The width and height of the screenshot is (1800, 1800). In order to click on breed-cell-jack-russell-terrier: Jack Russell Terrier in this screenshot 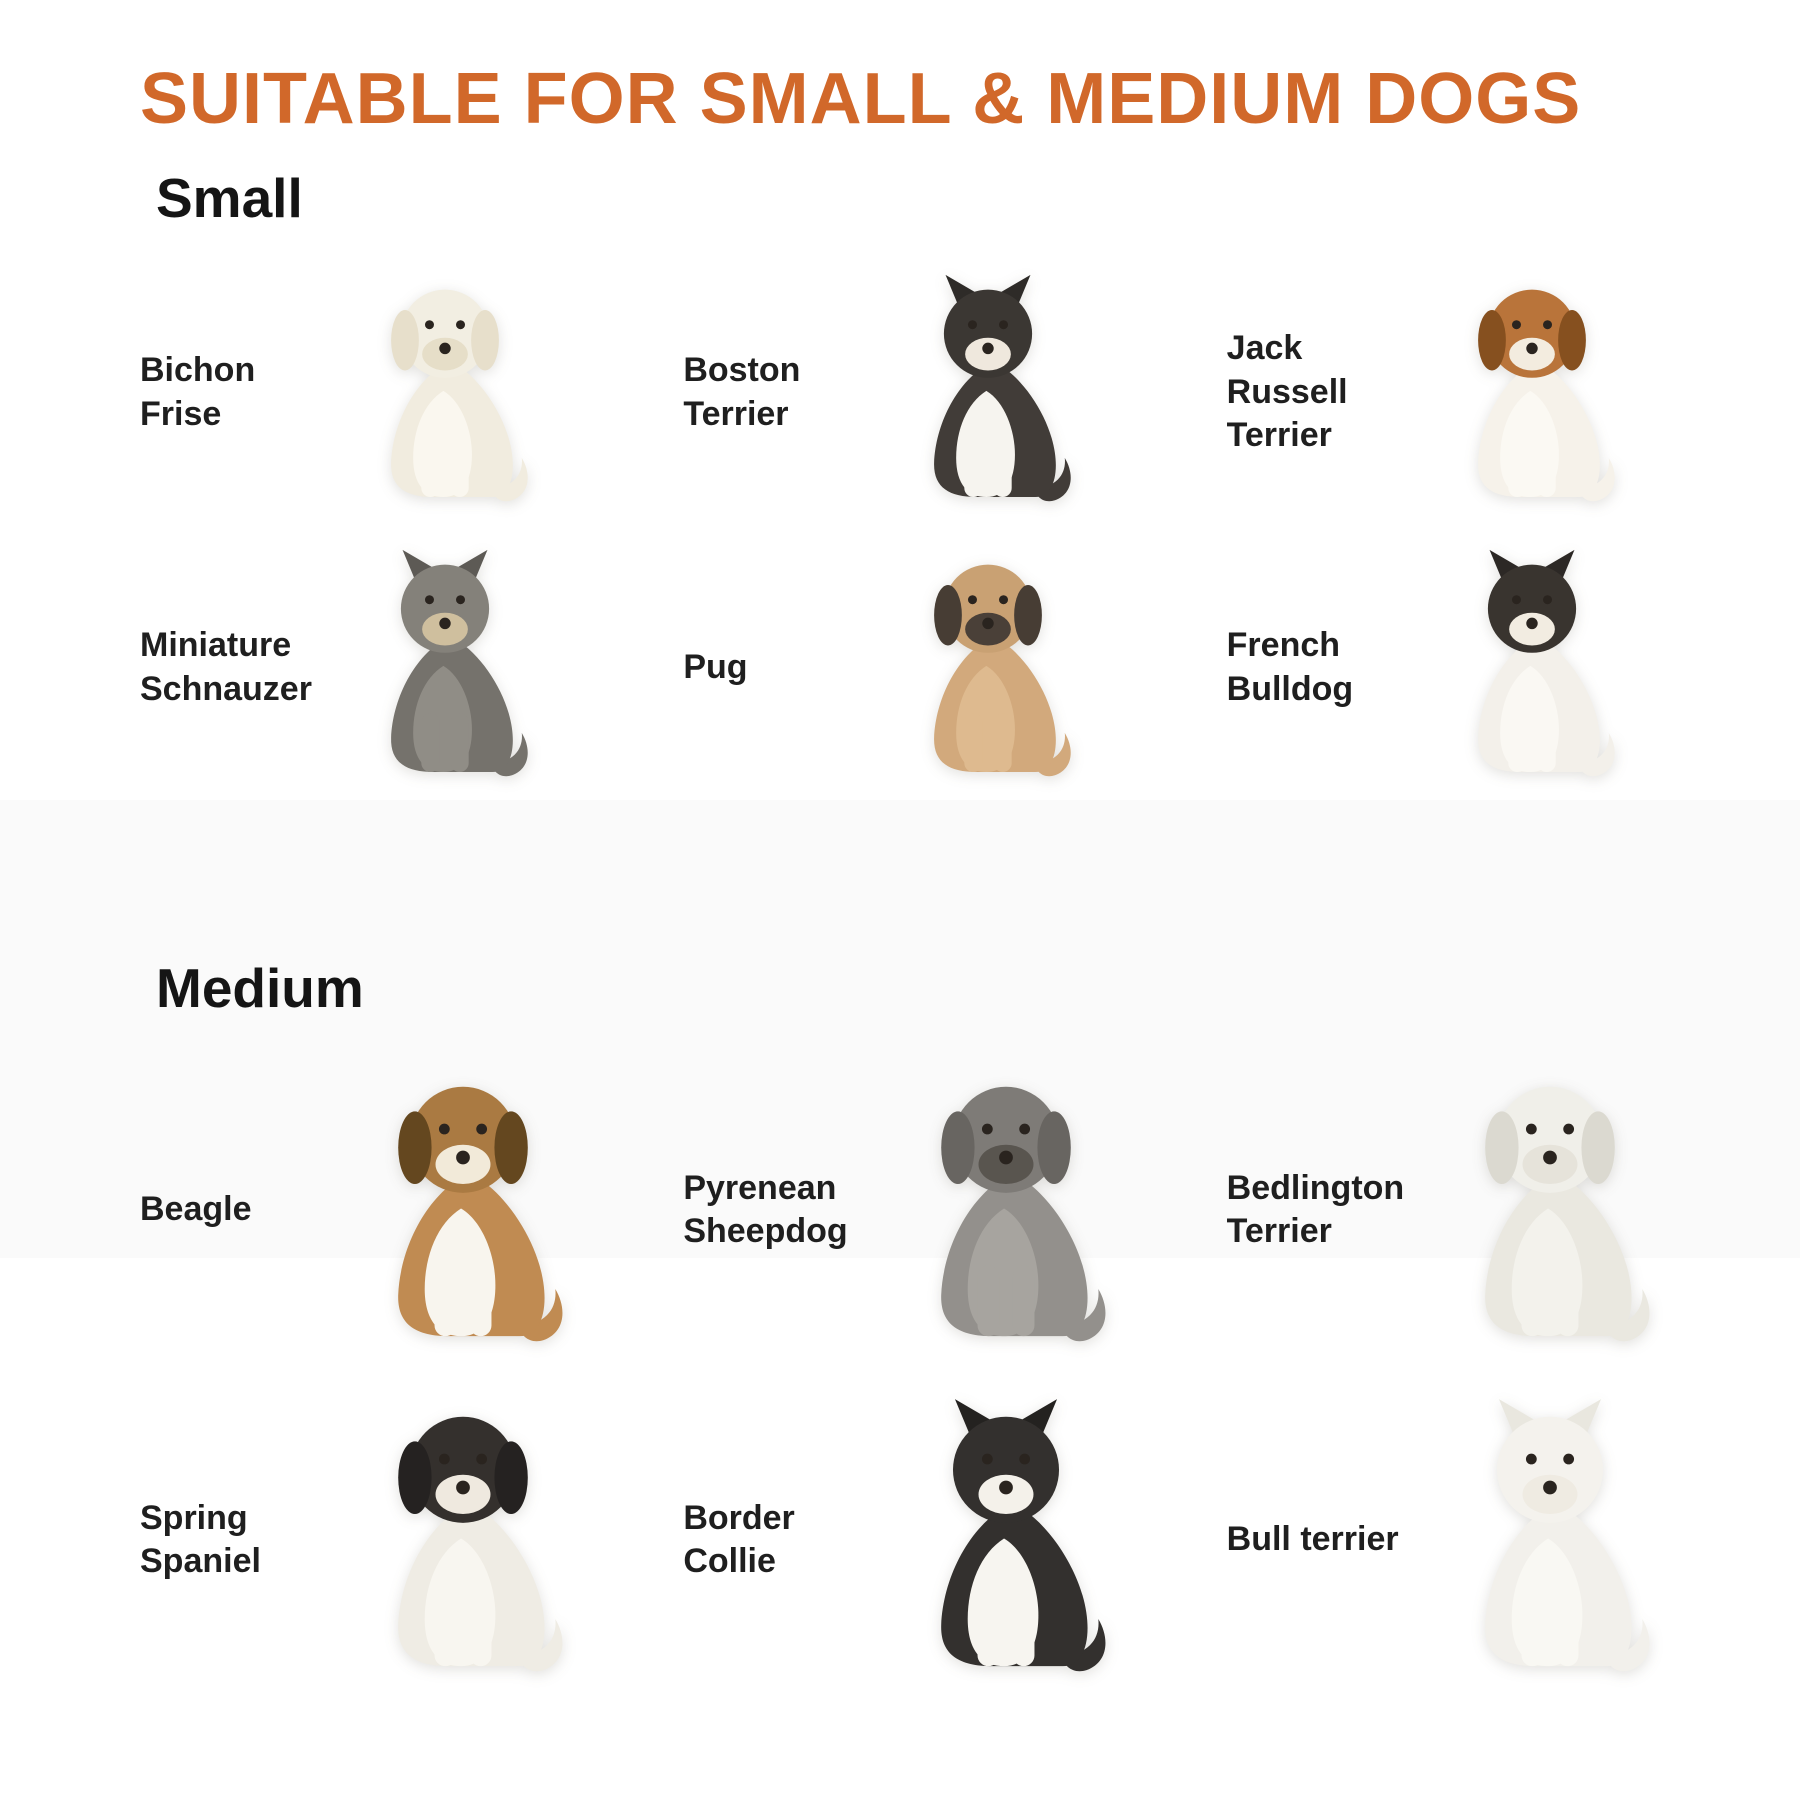, I will do `click(1483, 392)`.